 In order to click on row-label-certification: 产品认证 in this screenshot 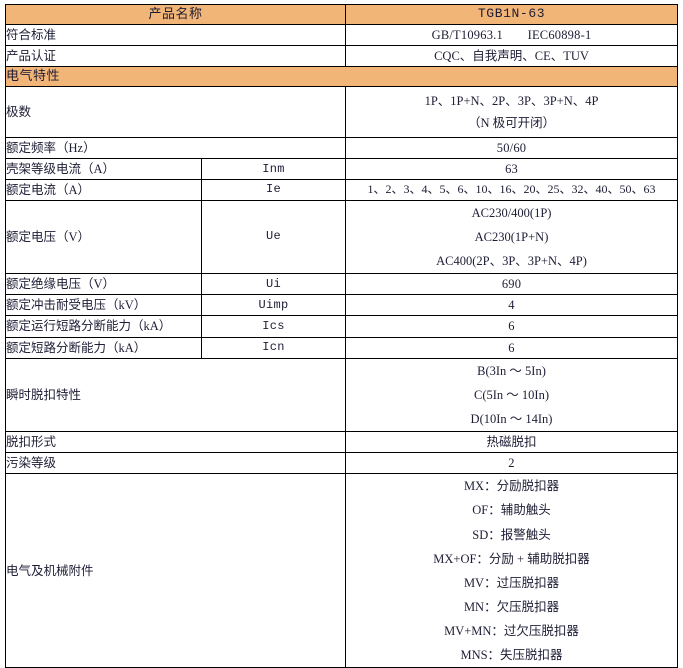, I will do `click(175, 56)`.